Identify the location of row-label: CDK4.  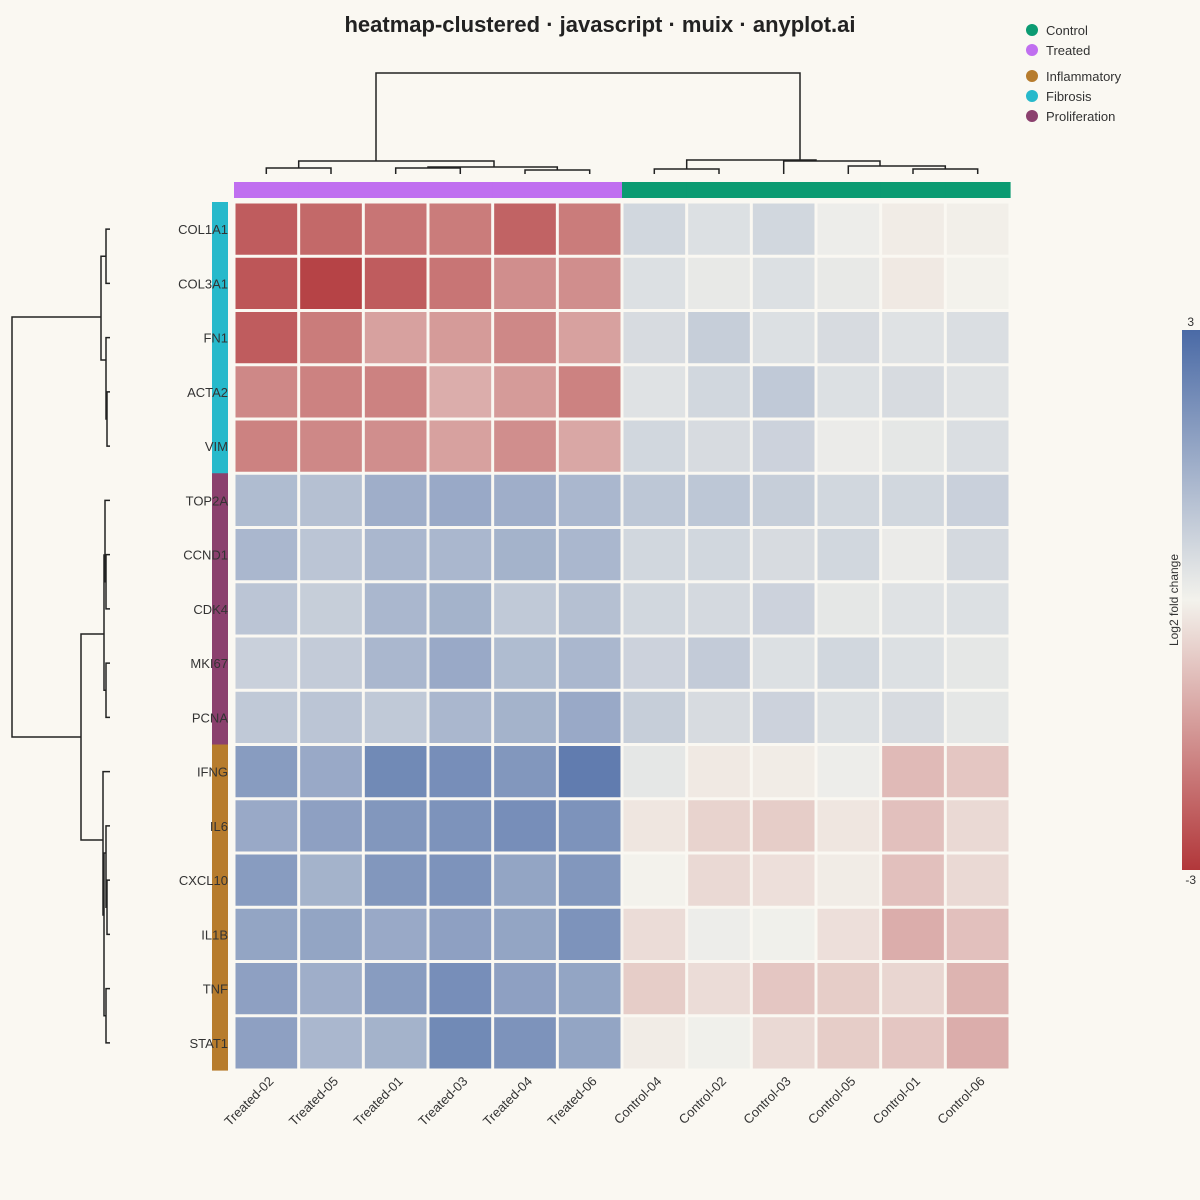
(210, 609).